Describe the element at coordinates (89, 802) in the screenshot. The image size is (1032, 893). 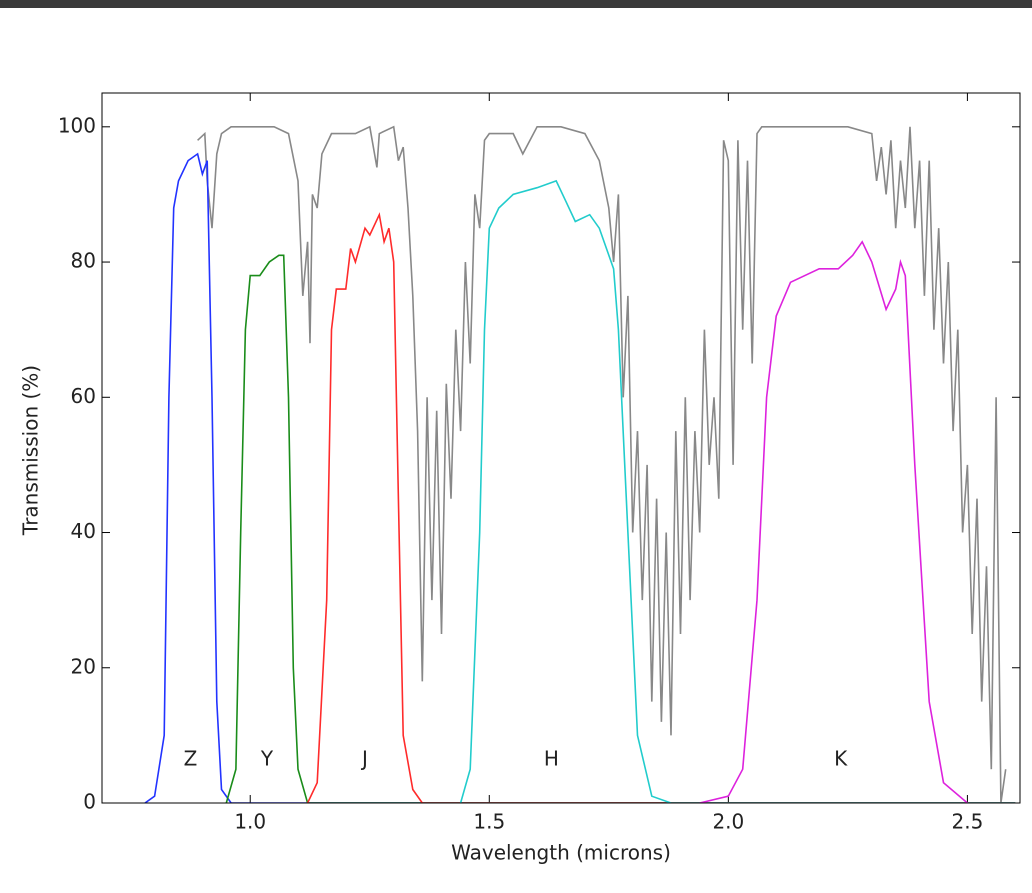
I see `y-tick-label: 0` at that location.